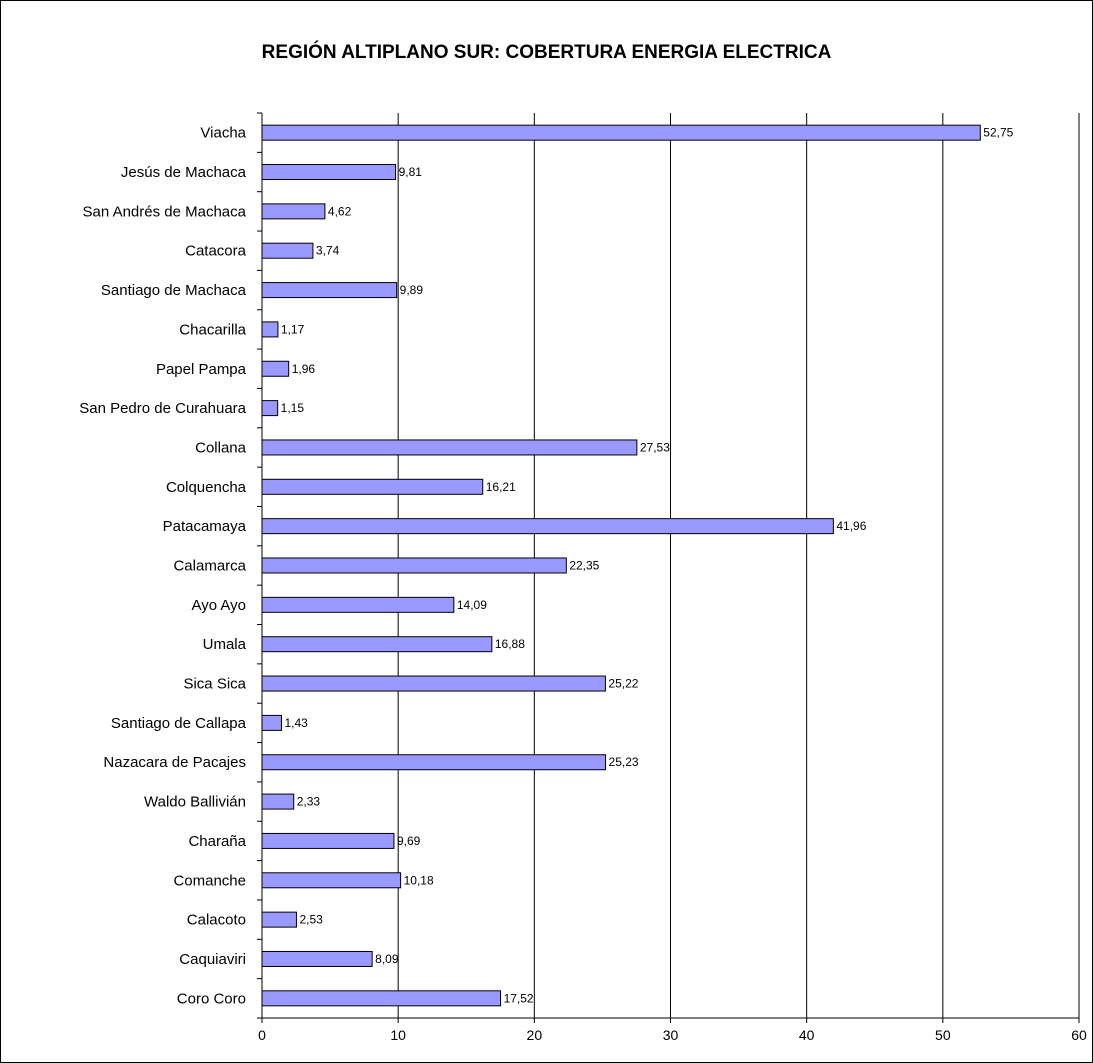  Describe the element at coordinates (293, 408) in the screenshot. I see `data-label-7: 1,15` at that location.